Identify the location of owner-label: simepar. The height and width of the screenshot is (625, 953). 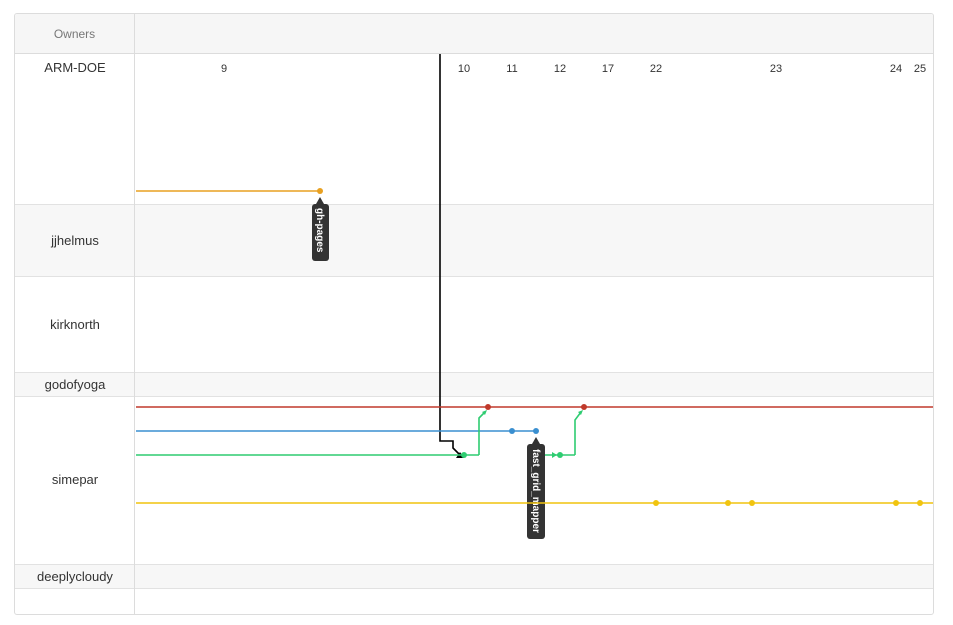
(75, 479).